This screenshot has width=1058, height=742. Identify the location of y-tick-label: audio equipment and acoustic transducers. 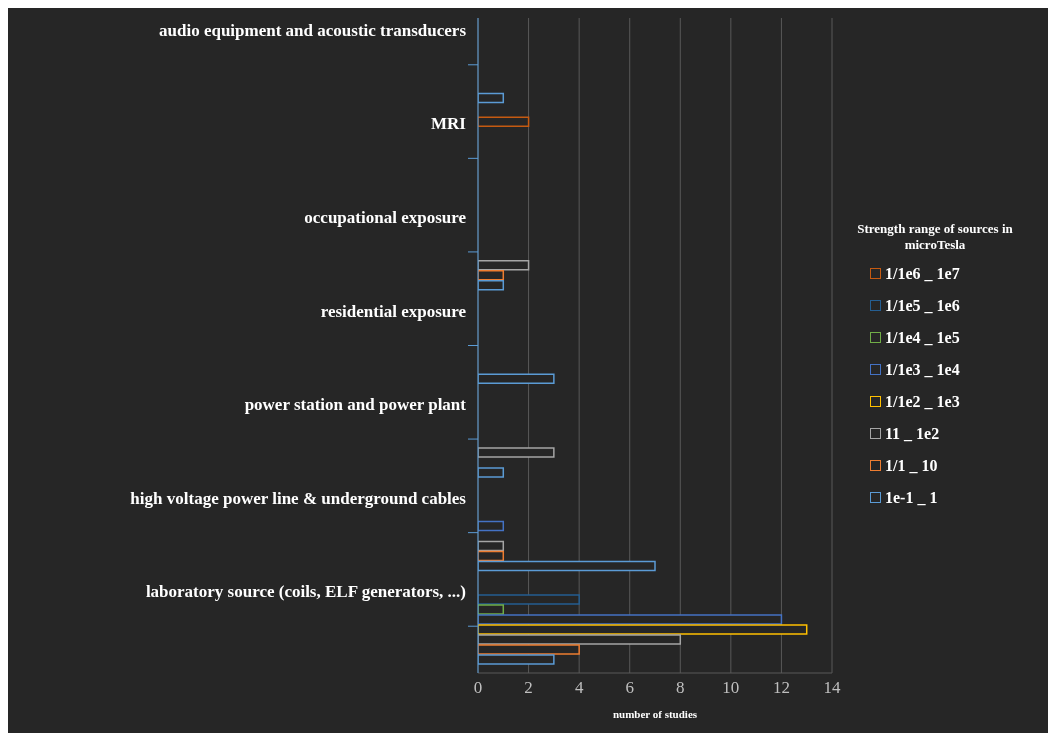
(313, 30).